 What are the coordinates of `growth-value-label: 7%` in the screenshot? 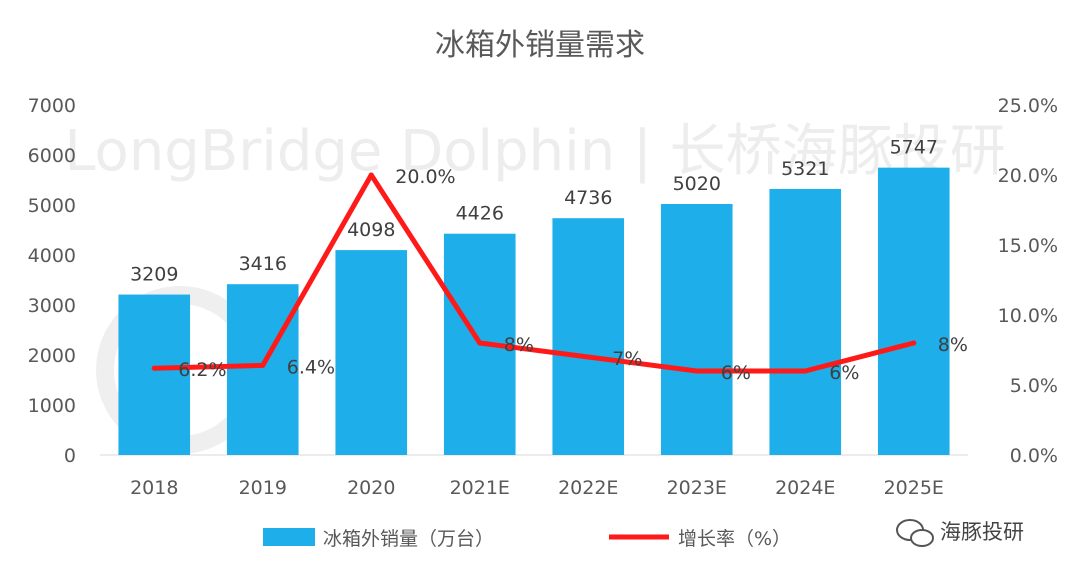 It's located at (627, 359).